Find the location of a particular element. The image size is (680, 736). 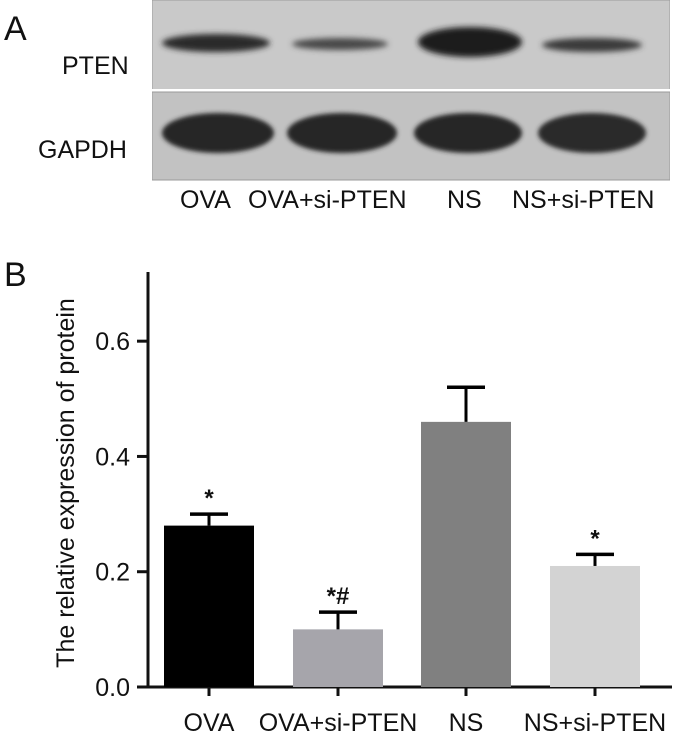

panel-a-letter: A is located at coordinates (15, 29).